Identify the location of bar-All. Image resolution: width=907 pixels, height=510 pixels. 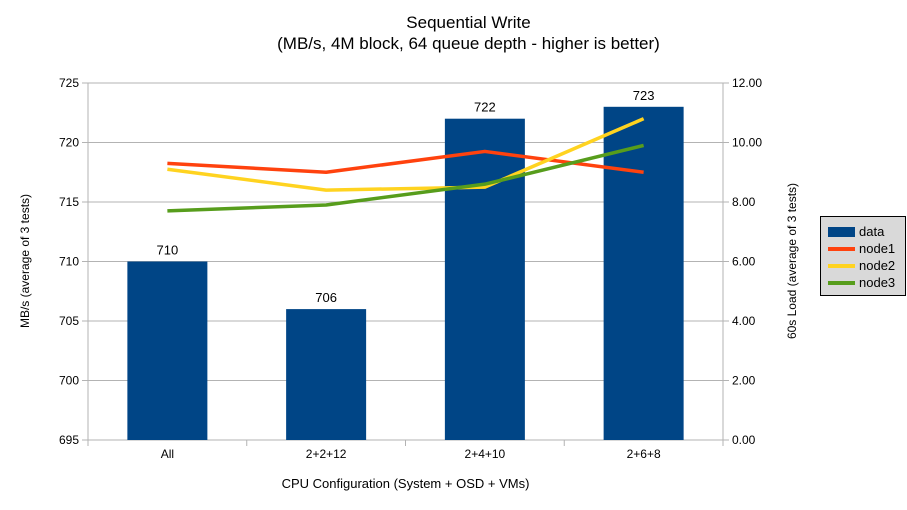
(167, 350).